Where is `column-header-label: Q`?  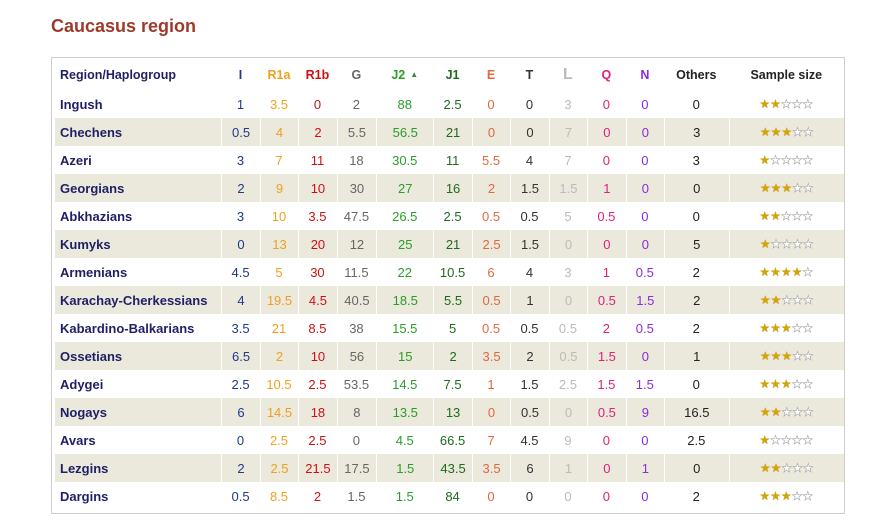
column-header-label: Q is located at coordinates (606, 75).